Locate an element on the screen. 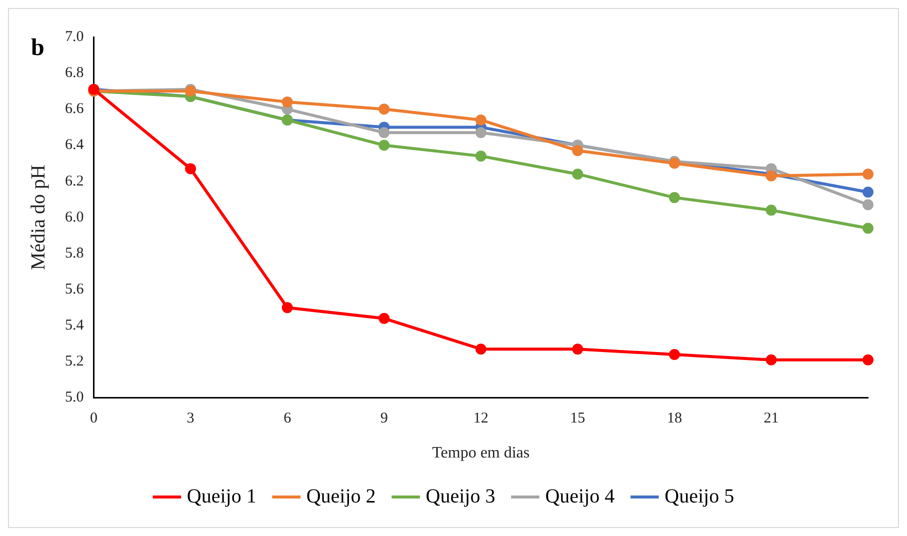  x-tick-label: 12 is located at coordinates (480, 418).